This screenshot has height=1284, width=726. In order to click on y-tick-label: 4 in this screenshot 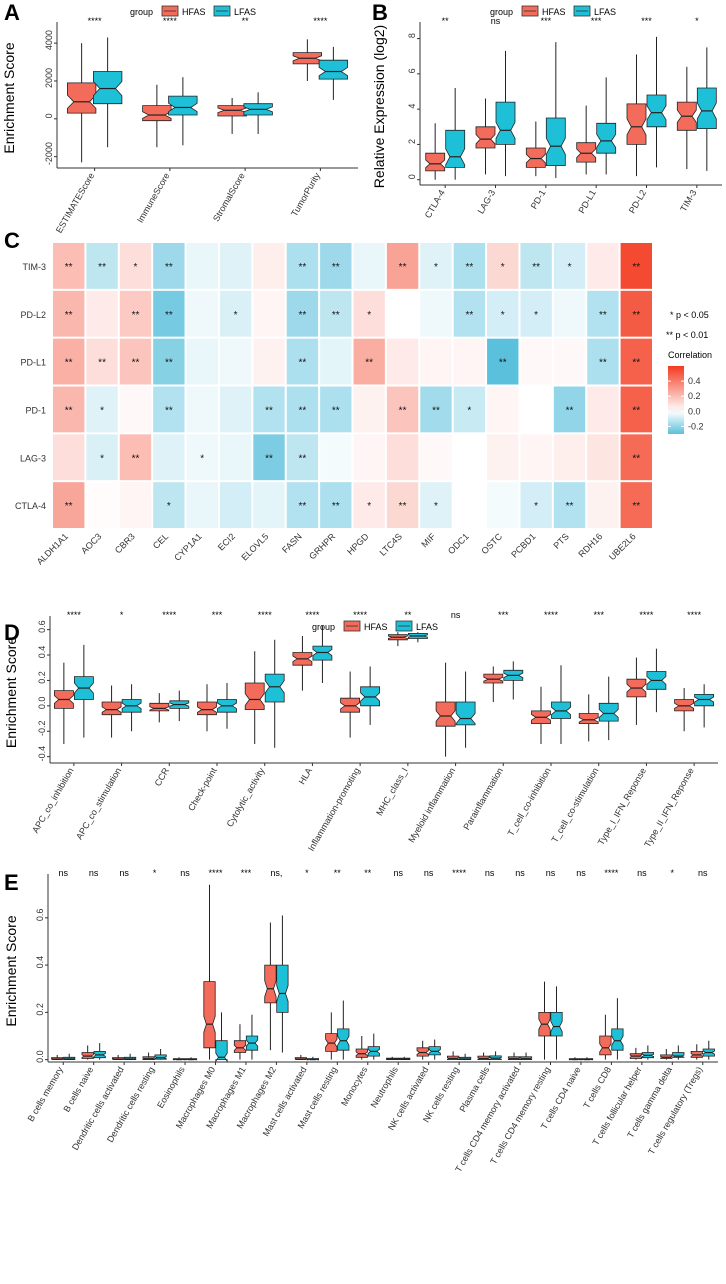, I will do `click(412, 106)`.